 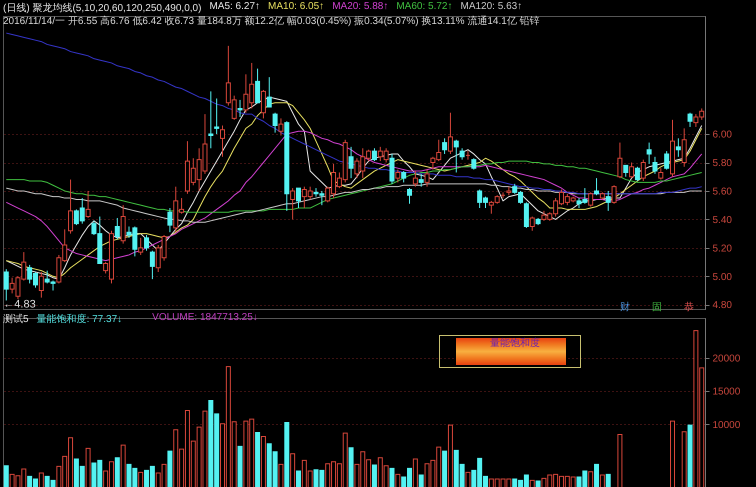 What do you see at coordinates (234, 7) in the screenshot?
I see `text: MA5: 6.27↑` at bounding box center [234, 7].